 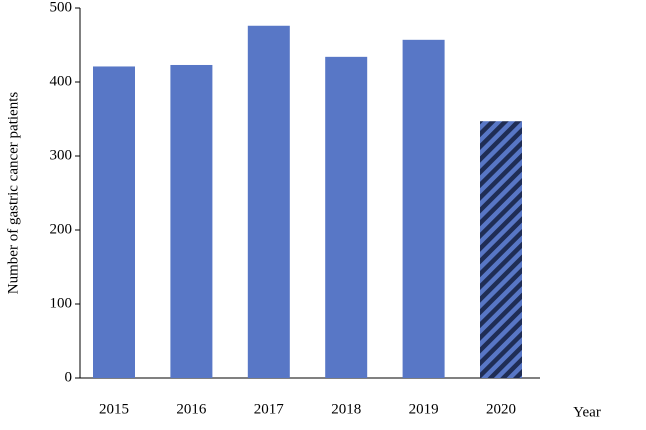 What do you see at coordinates (191, 409) in the screenshot?
I see `x-tick-label: 2016` at bounding box center [191, 409].